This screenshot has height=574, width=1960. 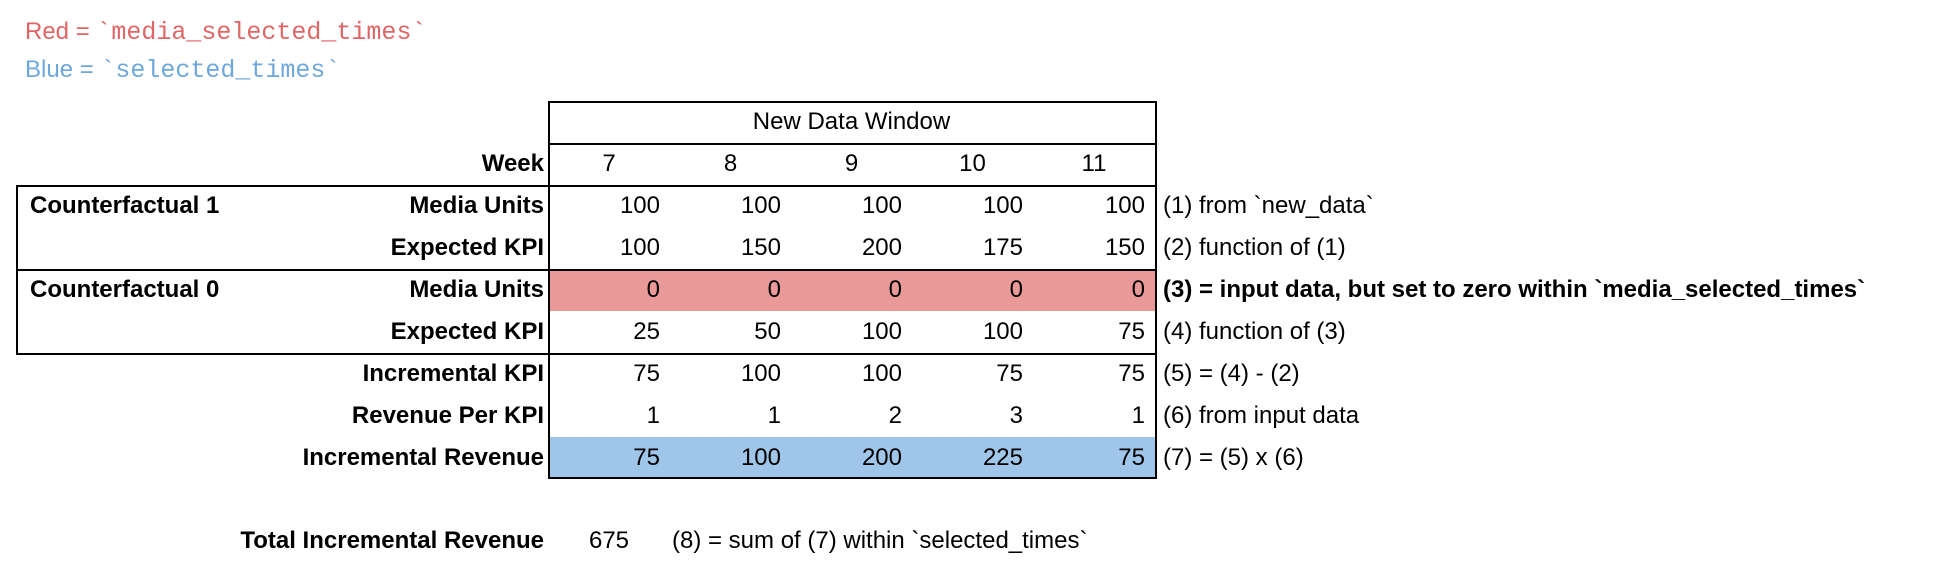 I want to click on group-label-counterfactual-0: Counterfactual 0, so click(x=125, y=289).